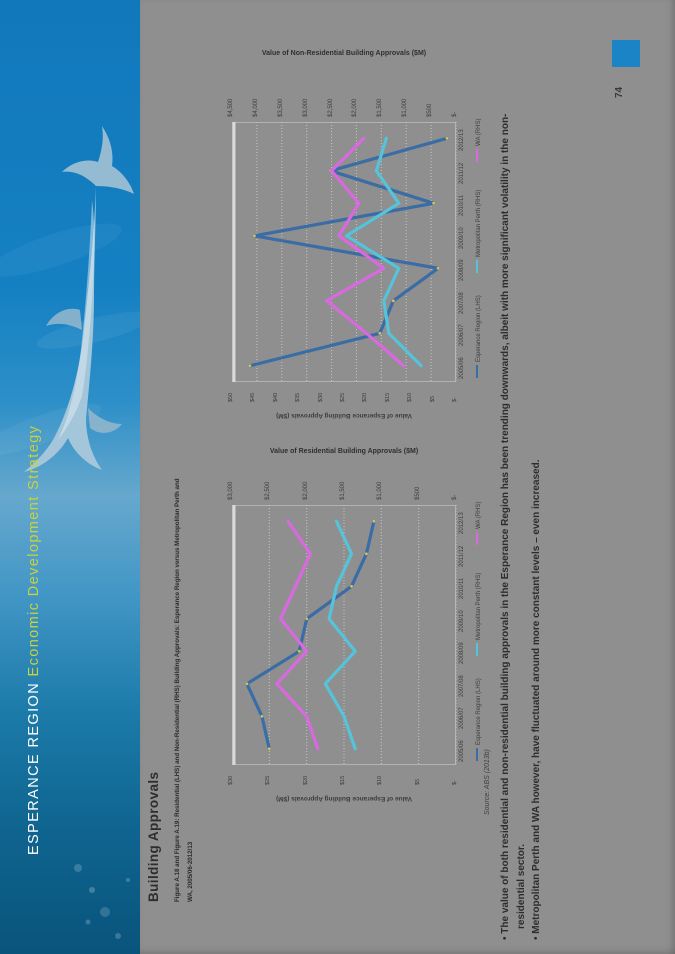 Image resolution: width=675 pixels, height=954 pixels. I want to click on page-heading: Building Approvals, so click(153, 836).